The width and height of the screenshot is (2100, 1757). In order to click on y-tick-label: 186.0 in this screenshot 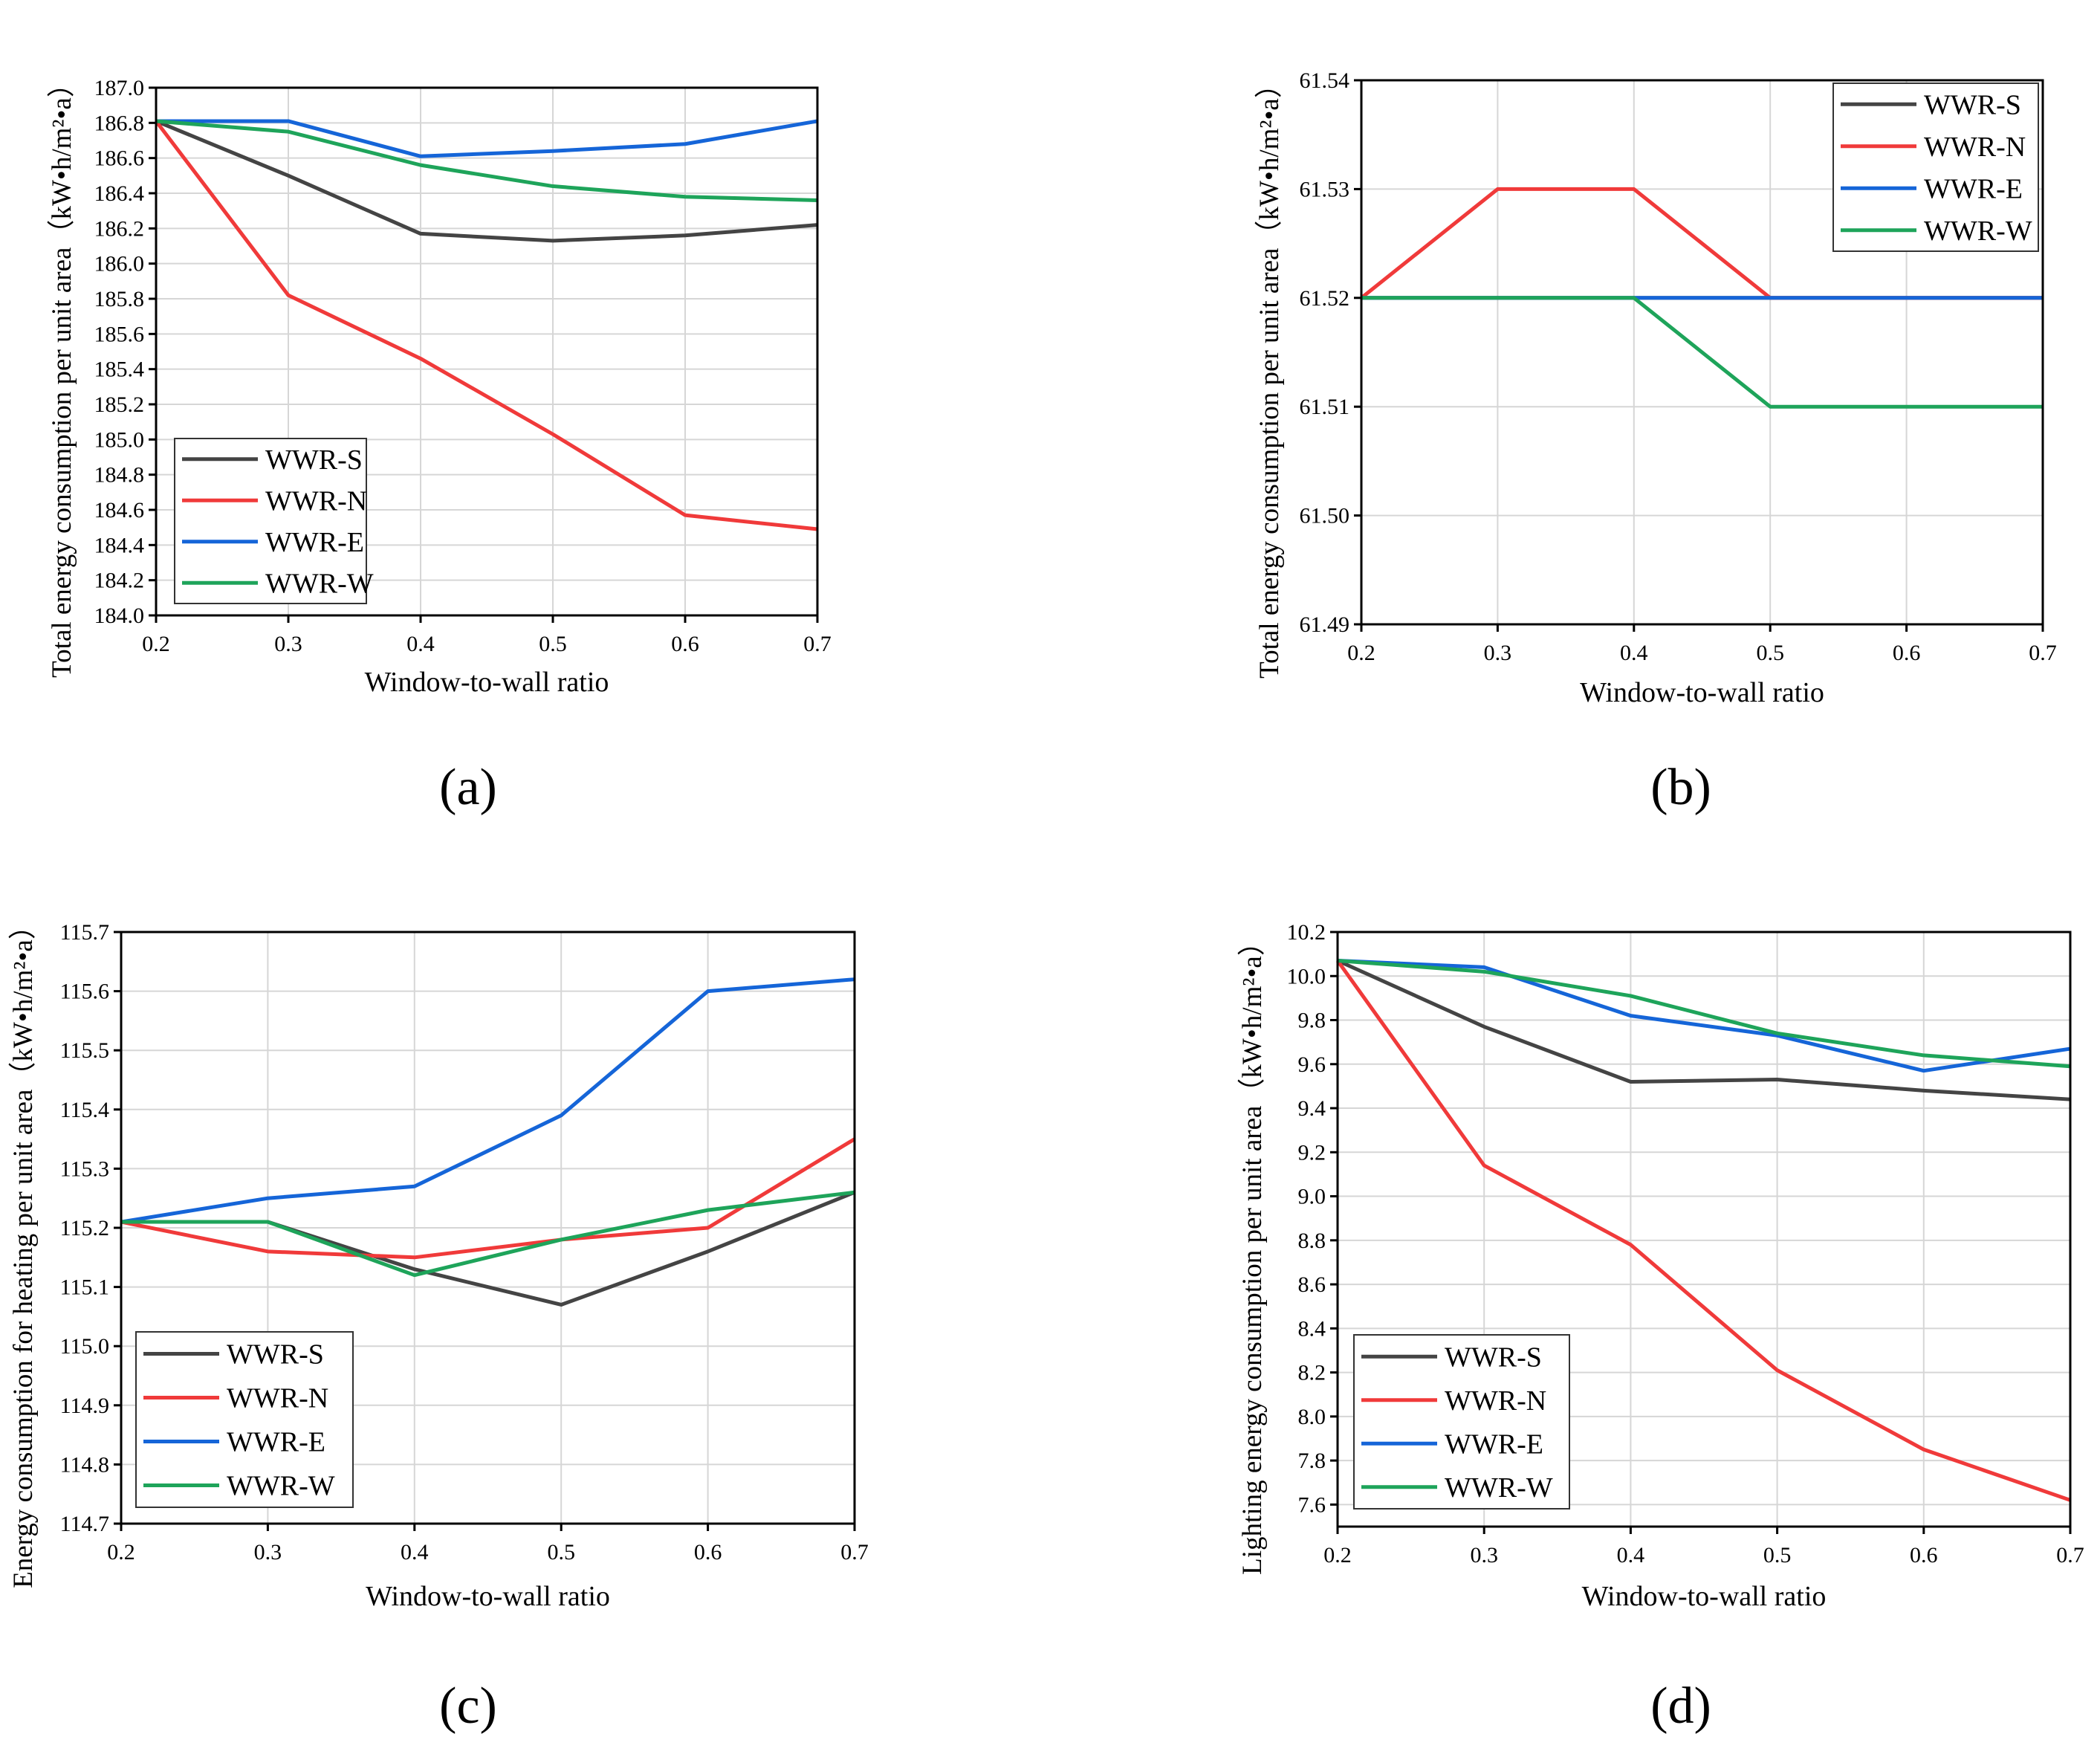, I will do `click(119, 264)`.